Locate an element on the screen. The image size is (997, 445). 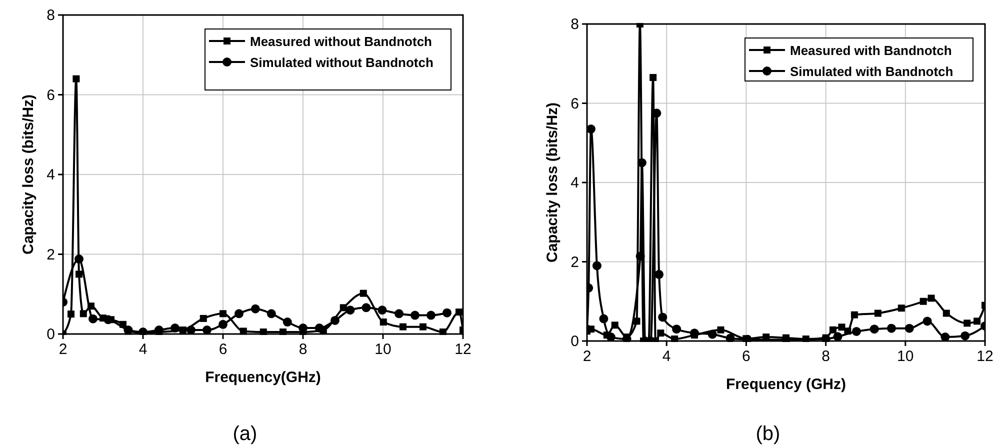
text: (a) is located at coordinates (245, 434).